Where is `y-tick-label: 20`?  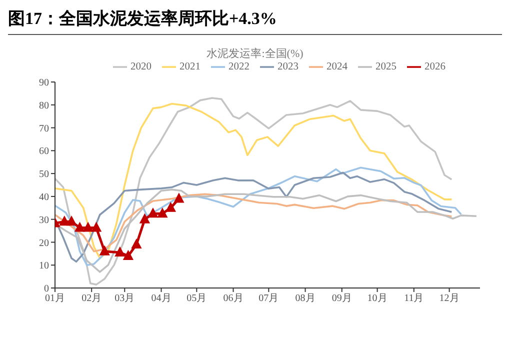
y-tick-label: 20 is located at coordinates (44, 243).